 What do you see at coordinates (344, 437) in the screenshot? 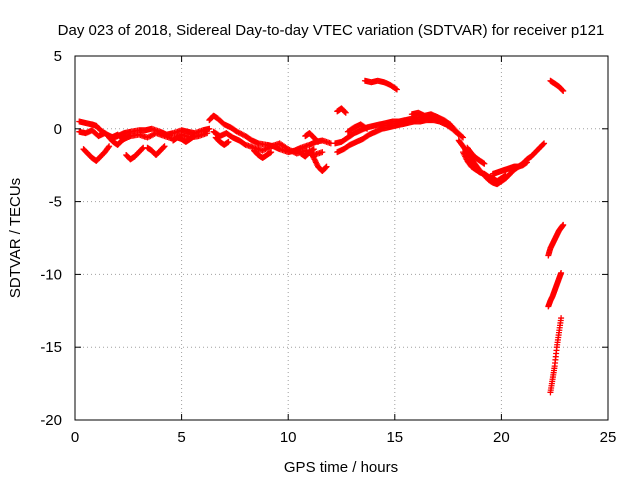
I see `x-tick-labels: 0 5 10 15 20 25` at bounding box center [344, 437].